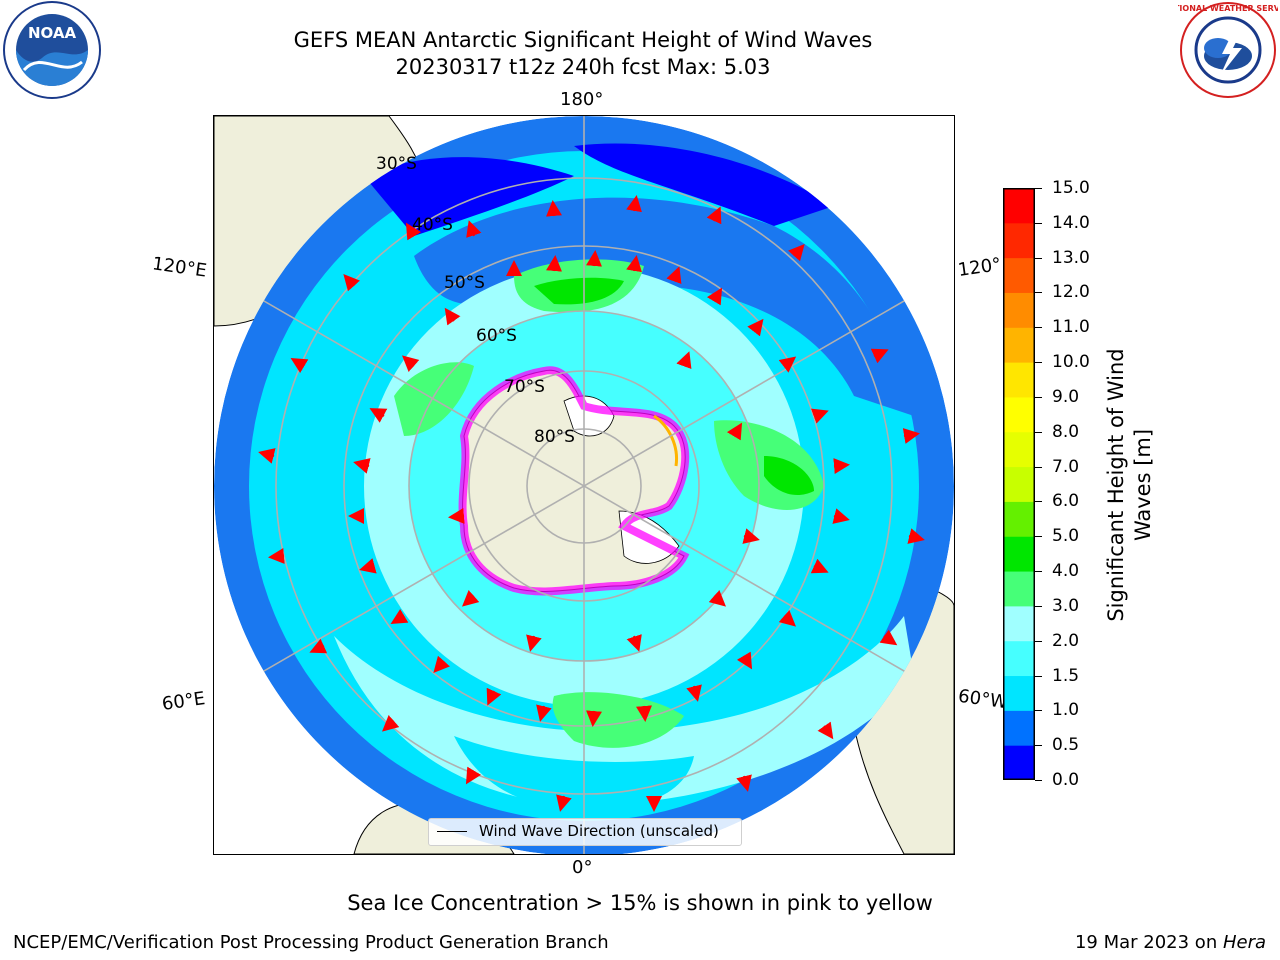  What do you see at coordinates (1071, 222) in the screenshot?
I see `colorbar-tick-label: 14.0` at bounding box center [1071, 222].